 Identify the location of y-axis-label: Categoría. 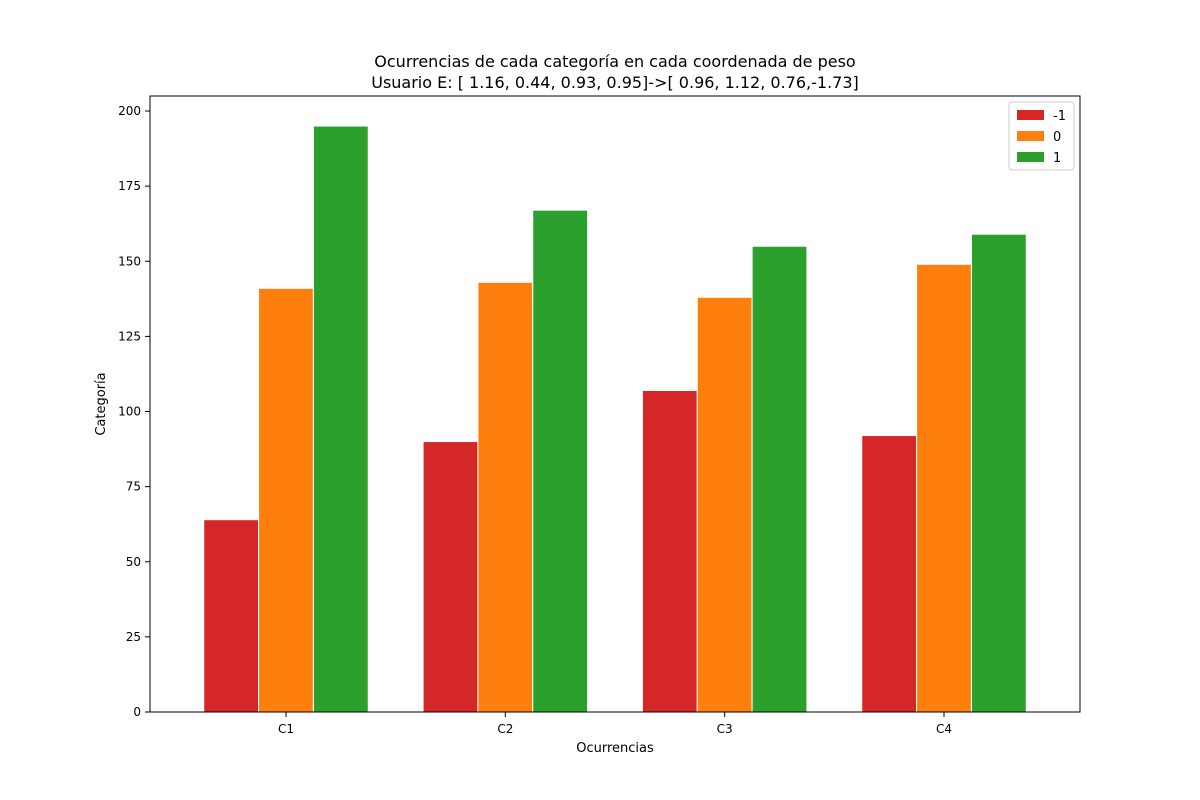
(101, 403).